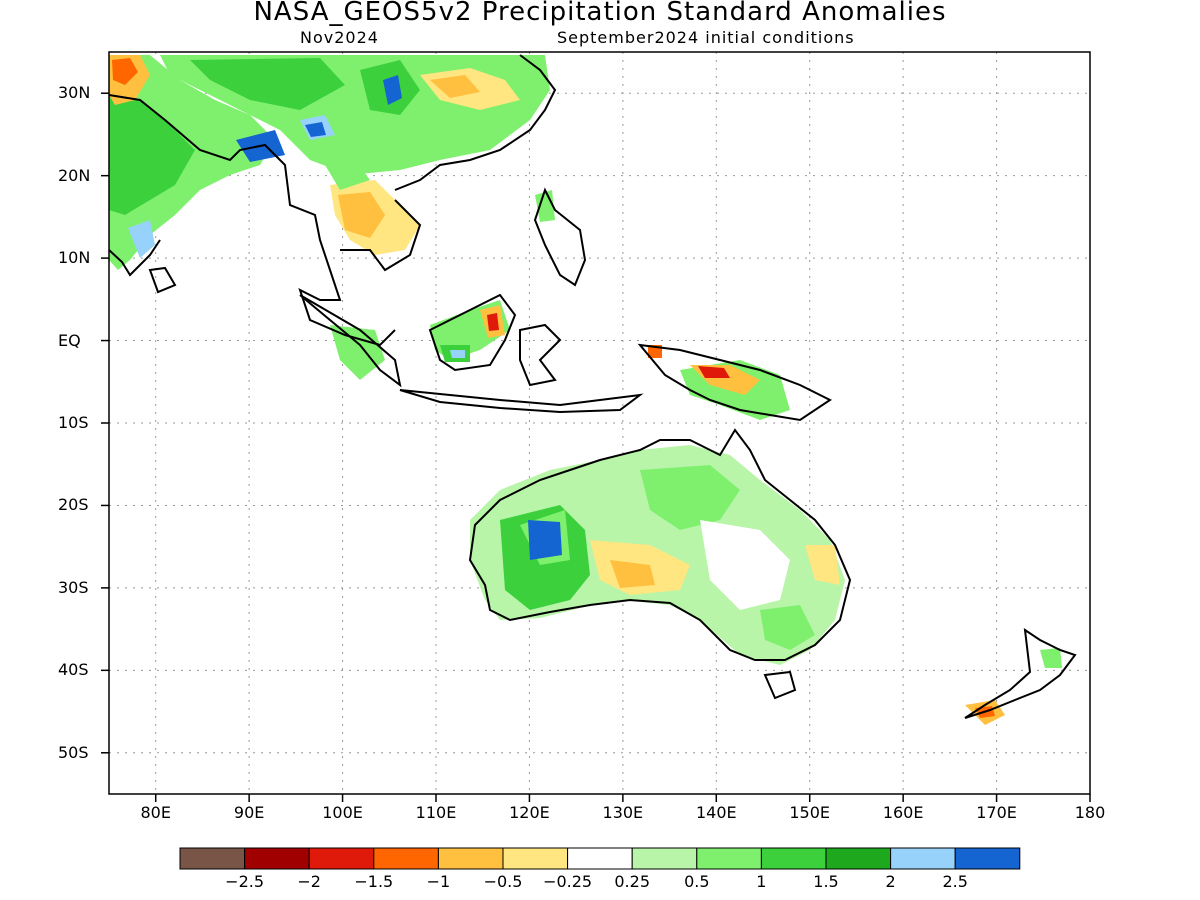 This screenshot has width=1200, height=900. Describe the element at coordinates (309, 881) in the screenshot. I see `colorbar-tick-label: −2` at that location.